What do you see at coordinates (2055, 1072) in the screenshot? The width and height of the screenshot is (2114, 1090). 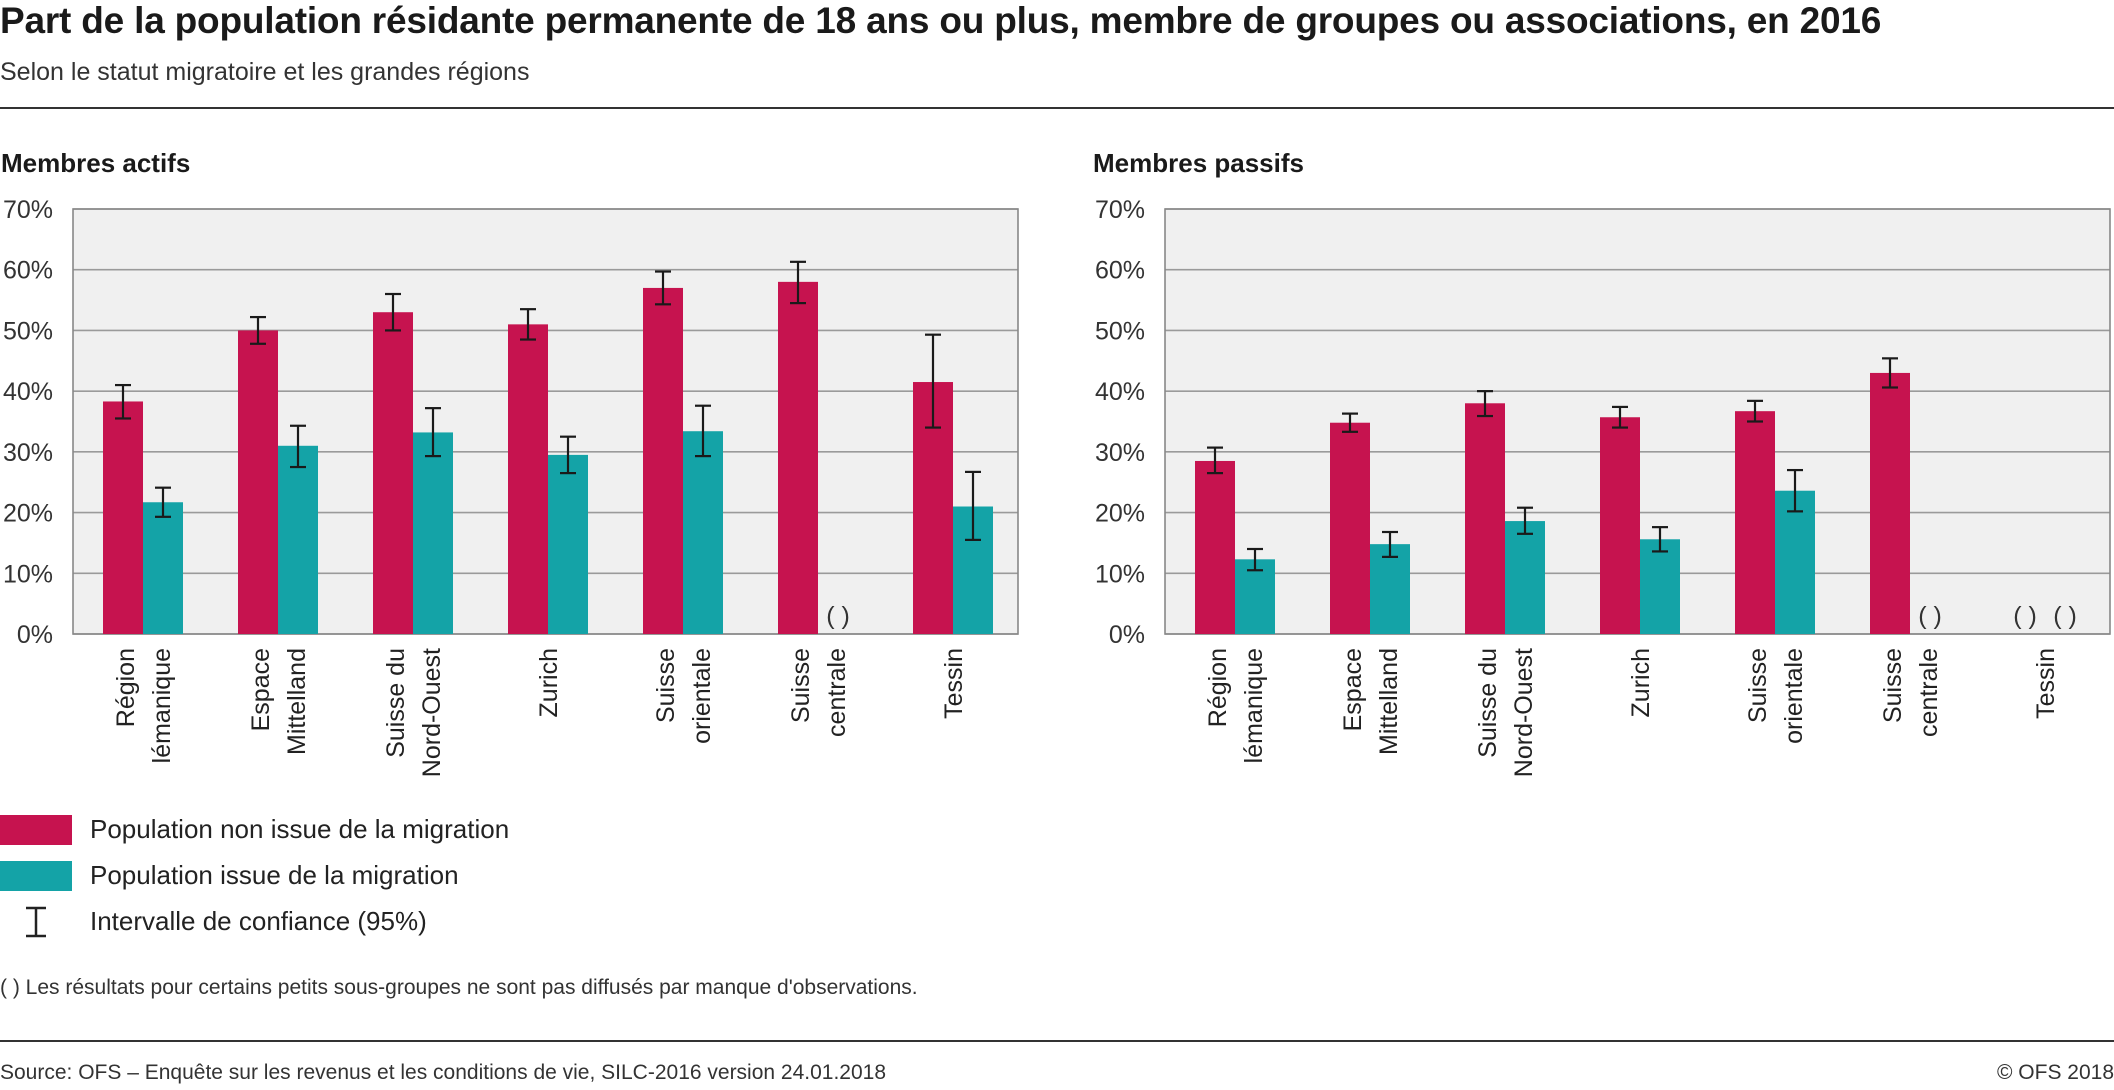 I see `copyright: © OFS 2018` at bounding box center [2055, 1072].